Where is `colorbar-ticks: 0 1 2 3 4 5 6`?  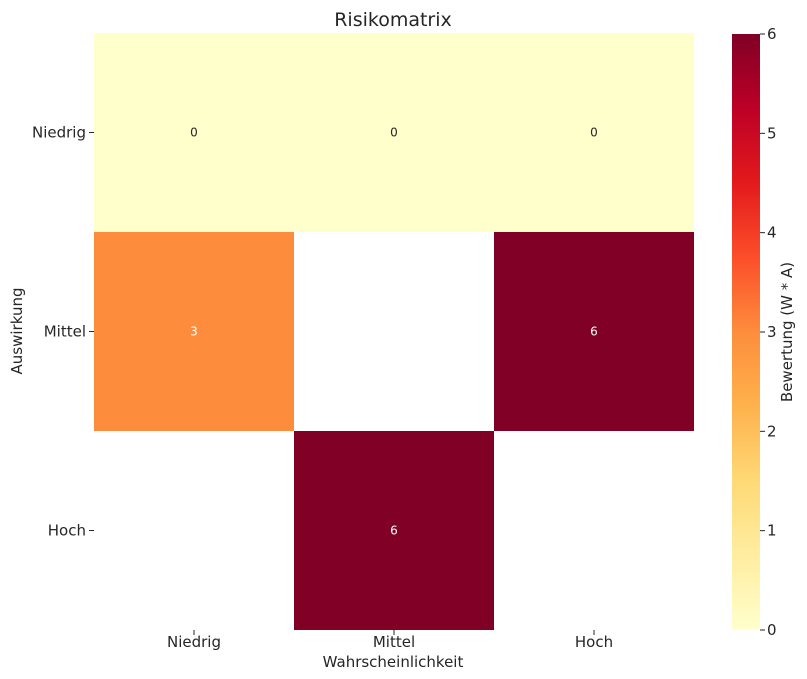 colorbar-ticks: 0 1 2 3 4 5 6 is located at coordinates (768, 332).